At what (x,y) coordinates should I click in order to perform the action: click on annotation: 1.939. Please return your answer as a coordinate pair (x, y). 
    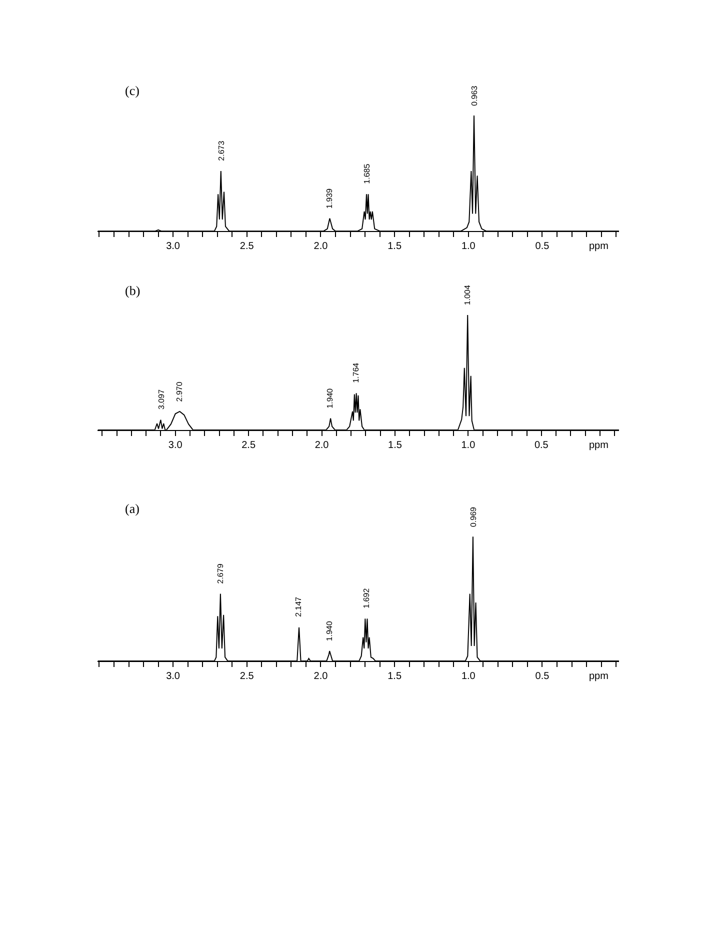
    Looking at the image, I should click on (329, 198).